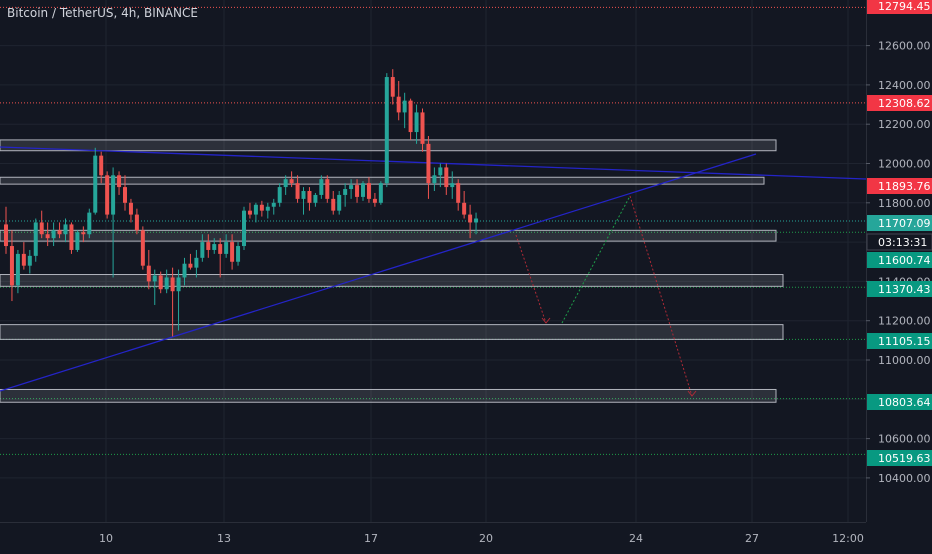 The width and height of the screenshot is (932, 554). What do you see at coordinates (904, 439) in the screenshot?
I see `price-tick-label: 10600.00` at bounding box center [904, 439].